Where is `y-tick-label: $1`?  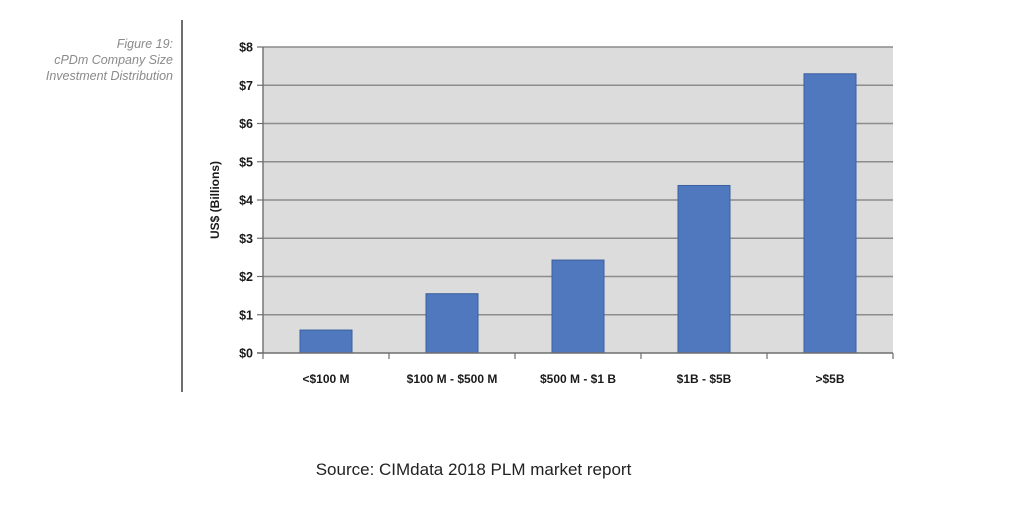 y-tick-label: $1 is located at coordinates (246, 315).